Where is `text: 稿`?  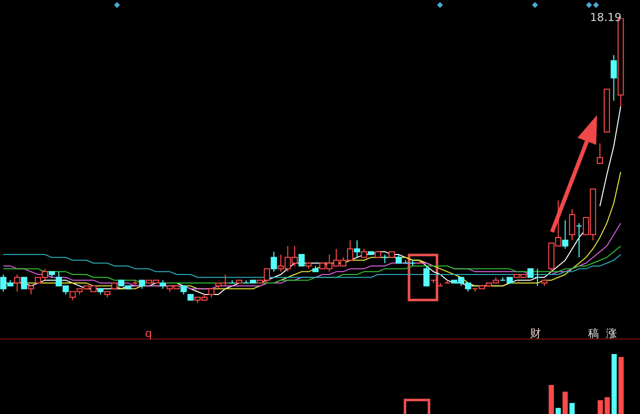
text: 稿 is located at coordinates (593, 333).